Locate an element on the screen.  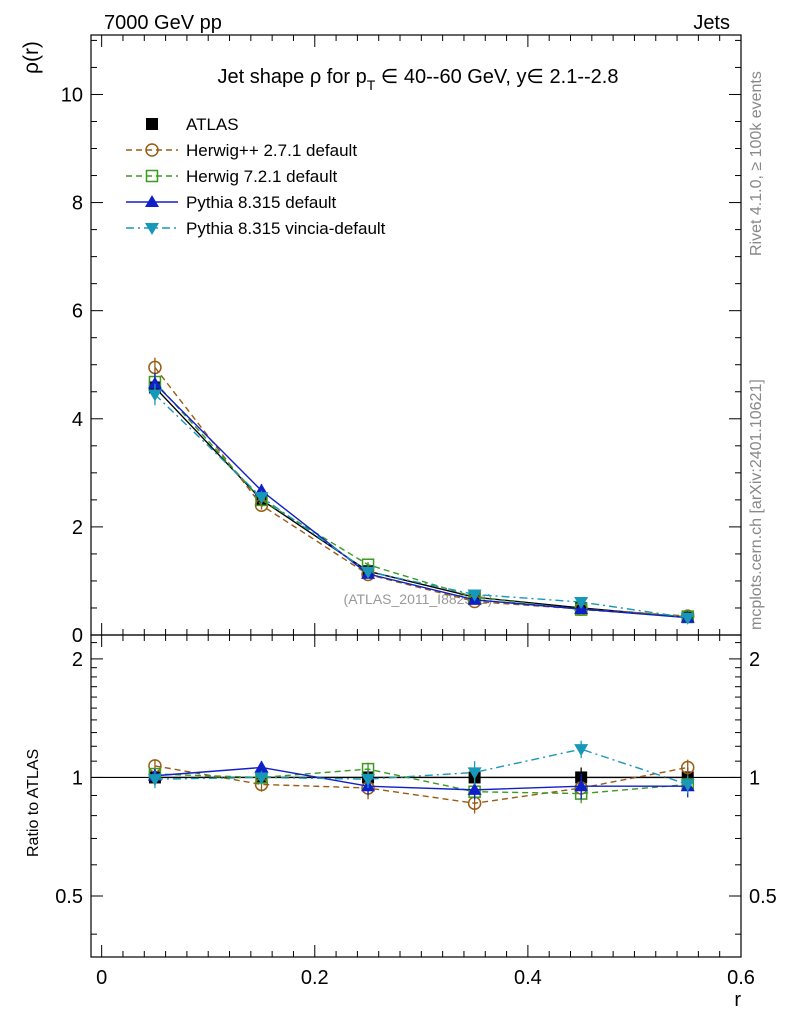
y-tick-label: 10 is located at coordinates (72, 95).